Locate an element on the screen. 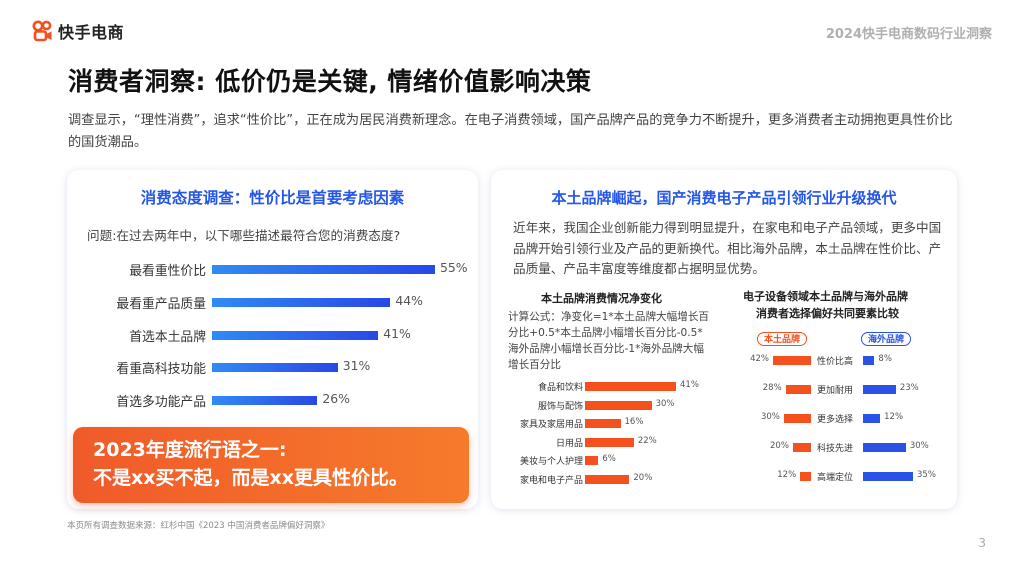  brand-logo: 快手电商 is located at coordinates (78, 31).